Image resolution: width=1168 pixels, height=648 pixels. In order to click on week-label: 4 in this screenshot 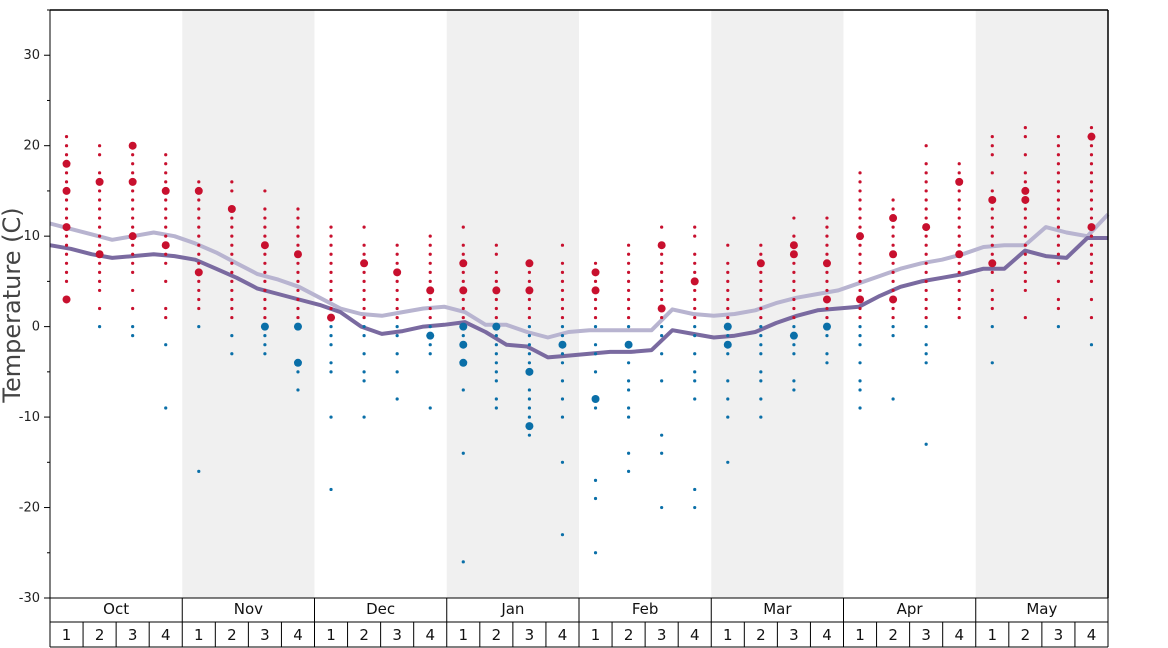, I will do `click(959, 635)`.